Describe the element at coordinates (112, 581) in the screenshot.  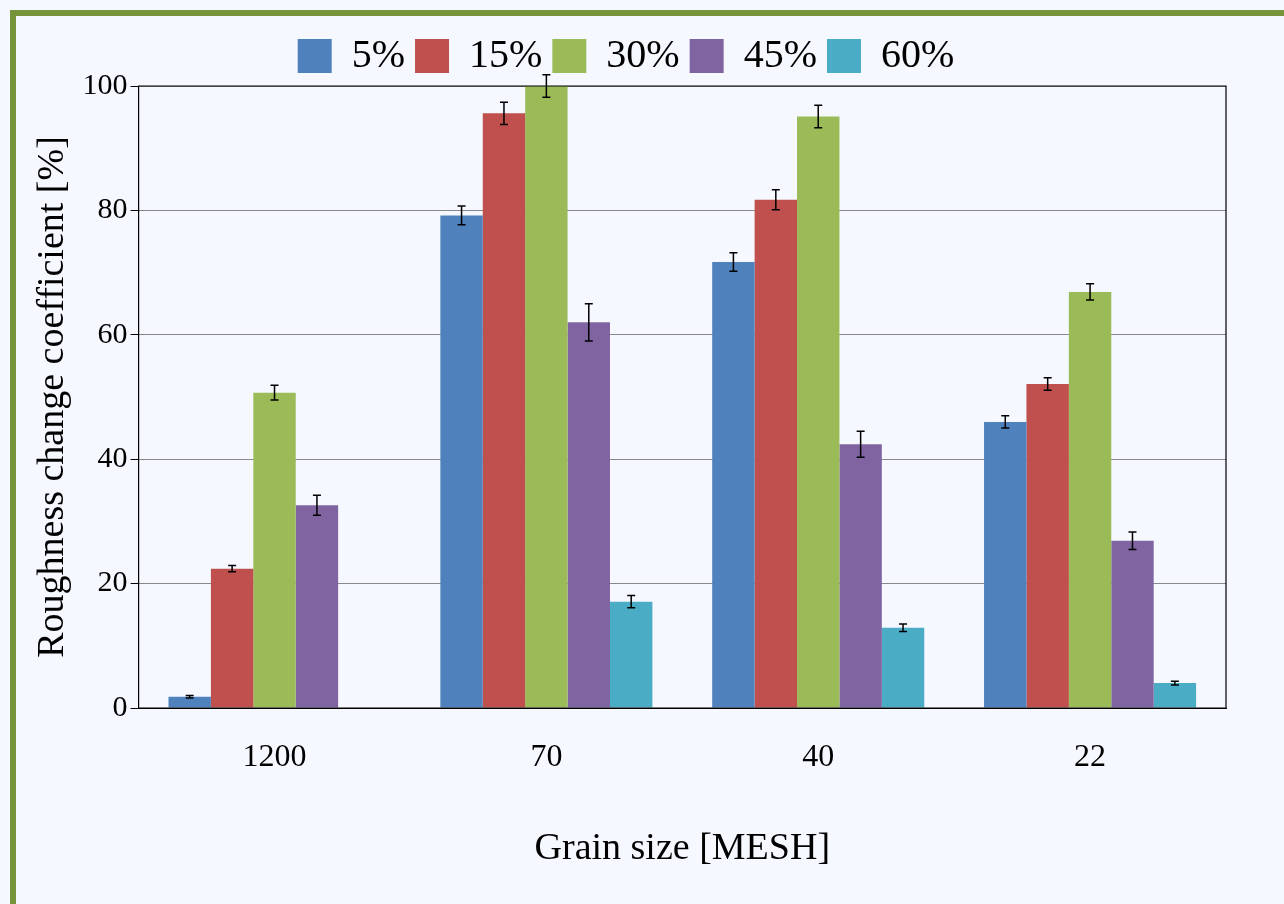
I see `y-tick-label: 20` at that location.